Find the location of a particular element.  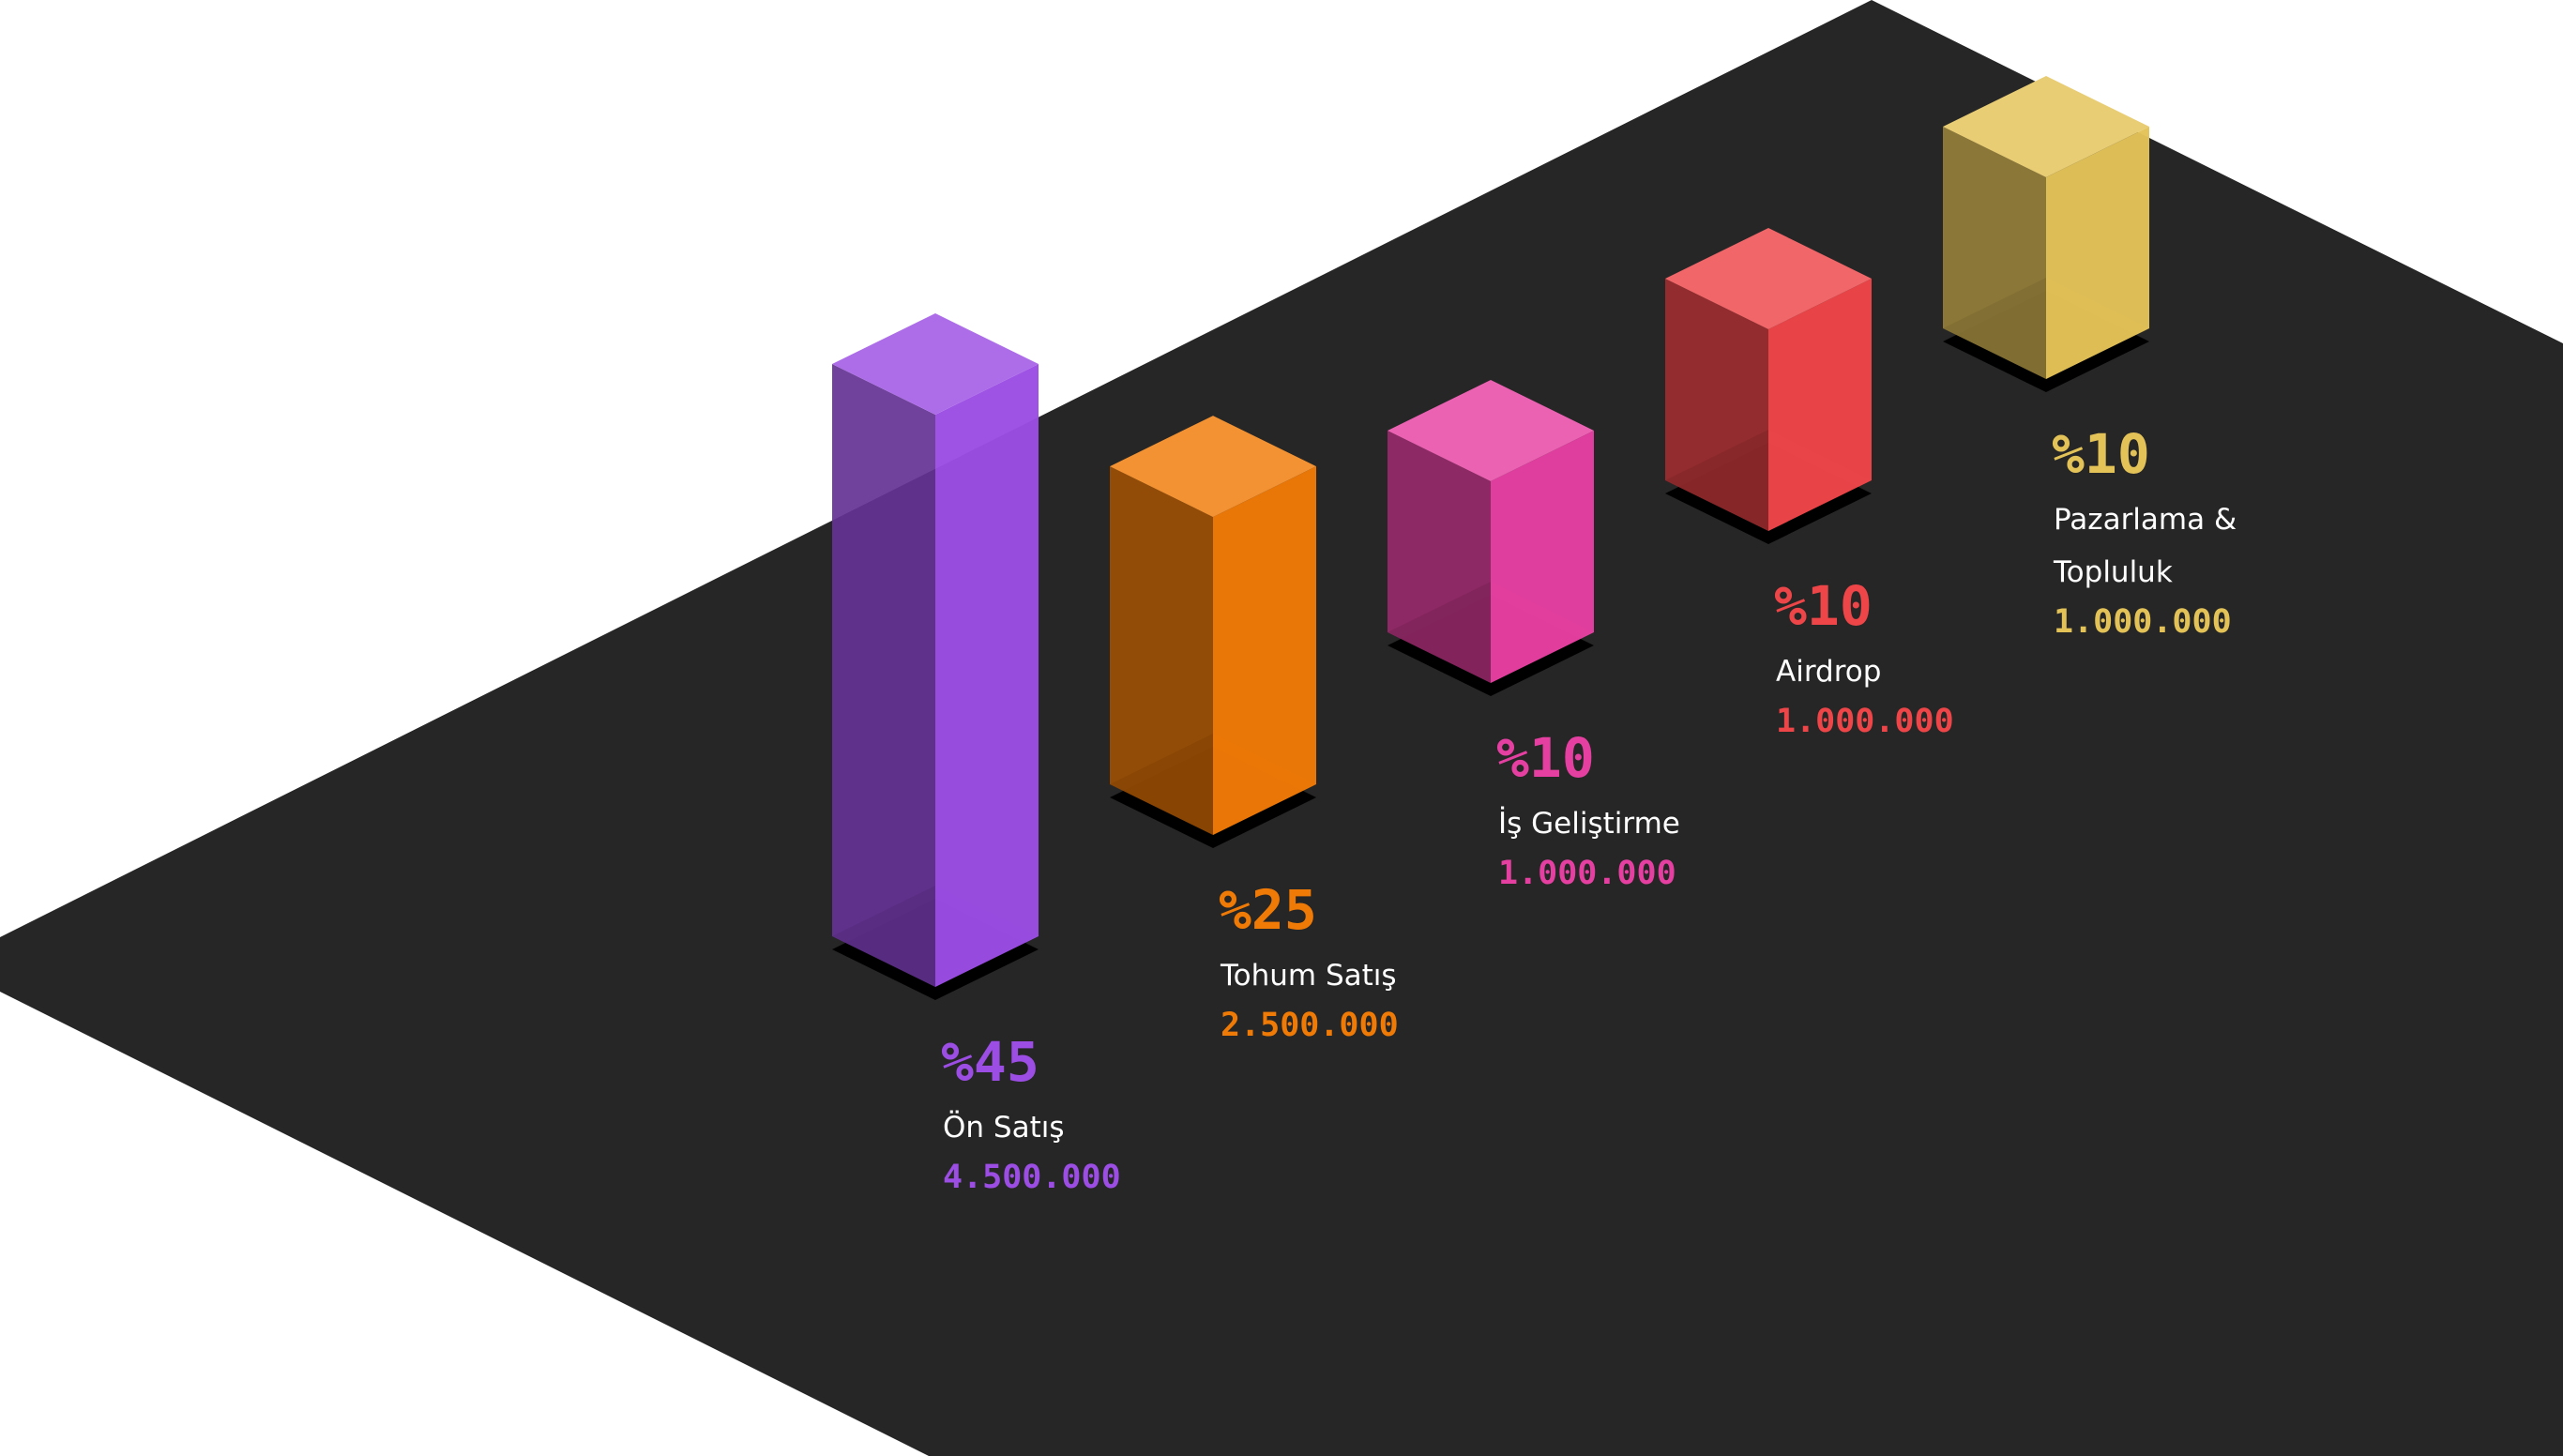

bar-right-face-is-gelistirme is located at coordinates (1542, 557).